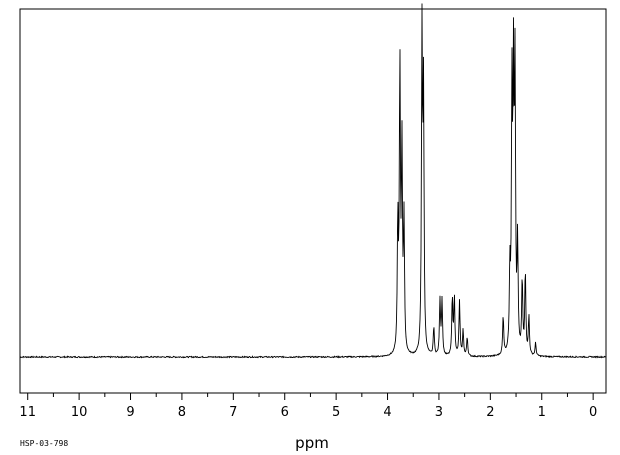  Describe the element at coordinates (79, 412) in the screenshot. I see `x-tick-label: 10` at that location.